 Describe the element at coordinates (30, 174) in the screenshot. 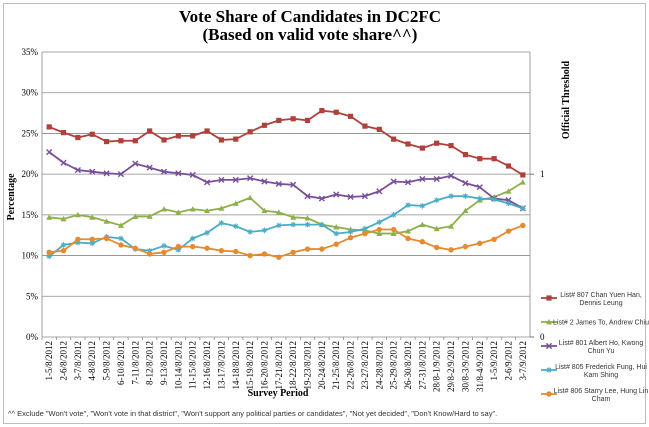

I see `y-tick-label: 20%` at that location.